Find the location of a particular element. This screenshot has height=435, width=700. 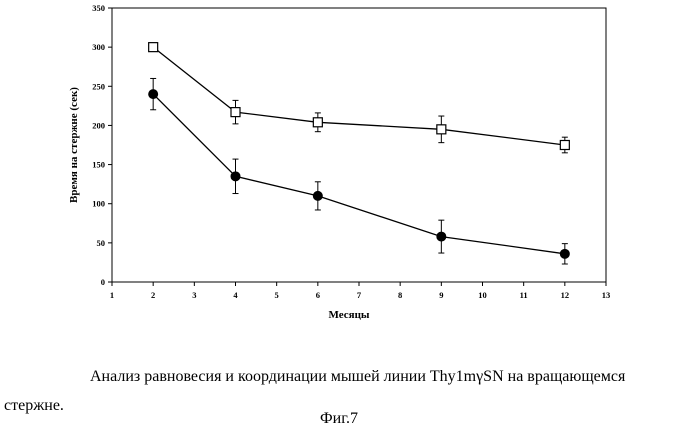

x-tick-label: 2 is located at coordinates (153, 295).